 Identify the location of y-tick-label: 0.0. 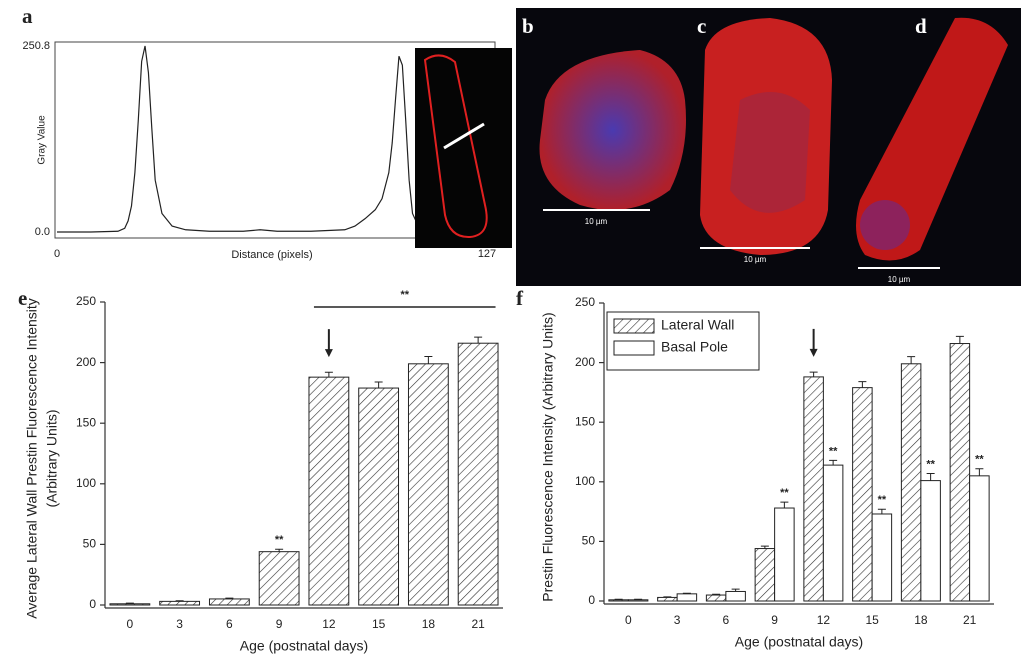
(42, 232).